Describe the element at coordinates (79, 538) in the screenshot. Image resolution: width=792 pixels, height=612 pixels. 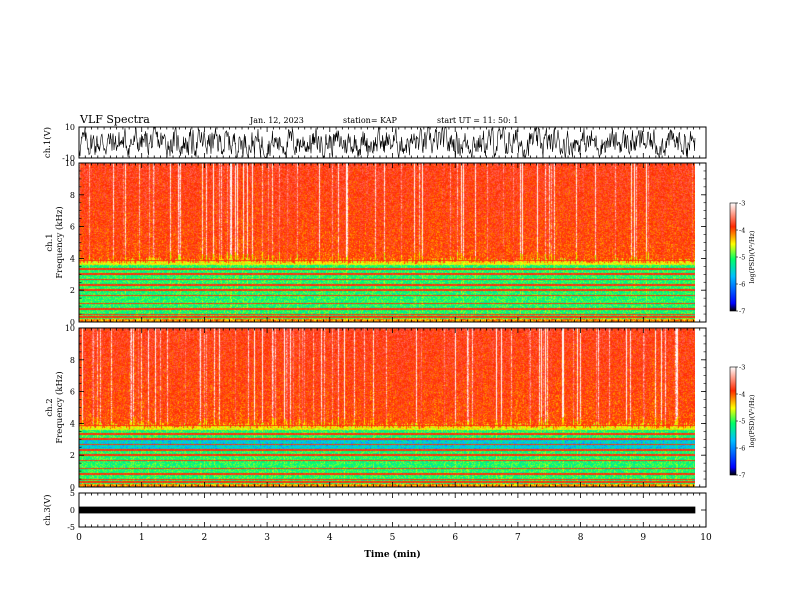
I see `x-tick-label: 0` at that location.